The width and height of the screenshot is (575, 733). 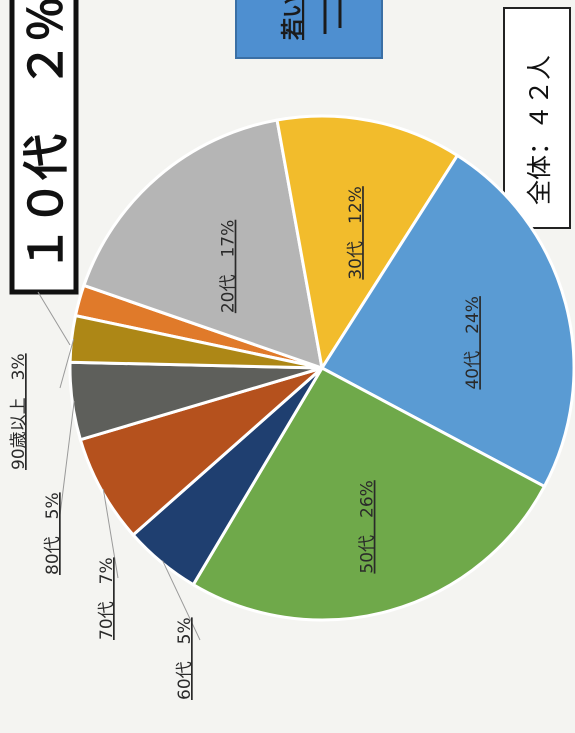 I want to click on total-box: 全体：４２人, so click(x=537, y=118).